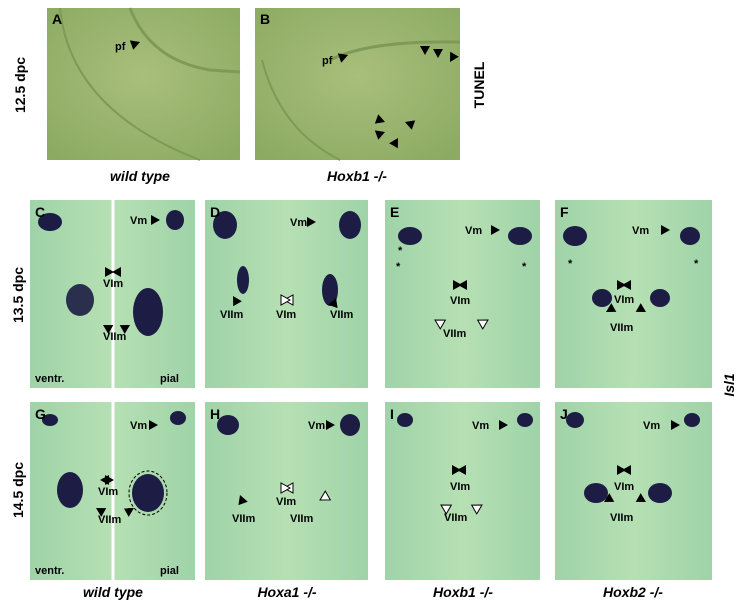  I want to click on panel-letter: J, so click(564, 414).